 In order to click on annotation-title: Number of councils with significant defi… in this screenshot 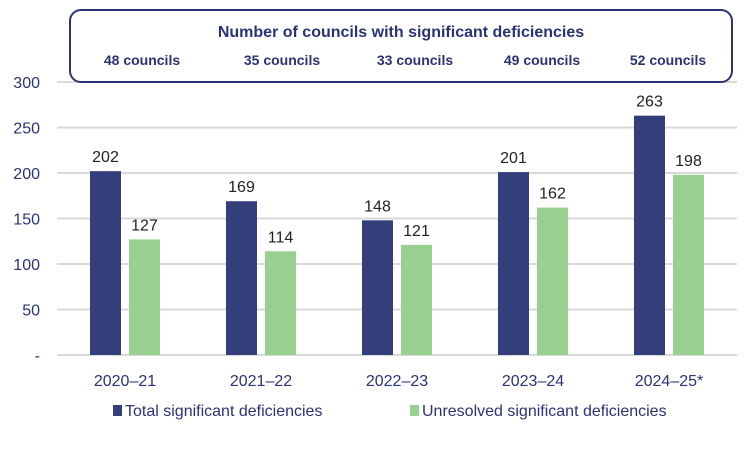, I will do `click(401, 32)`.